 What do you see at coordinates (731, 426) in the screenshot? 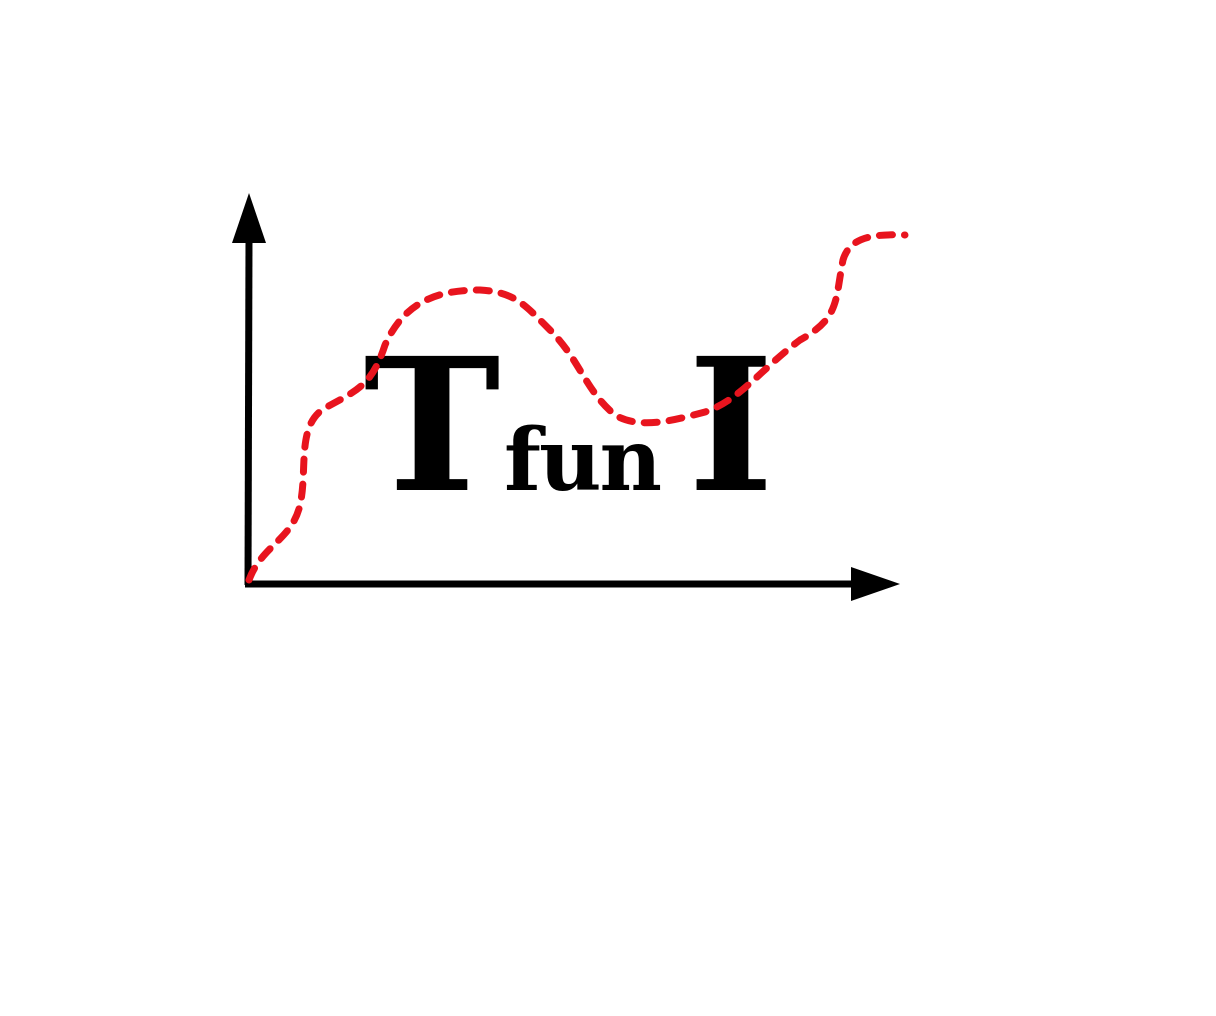
I see `logo-letter-i: I` at bounding box center [731, 426].